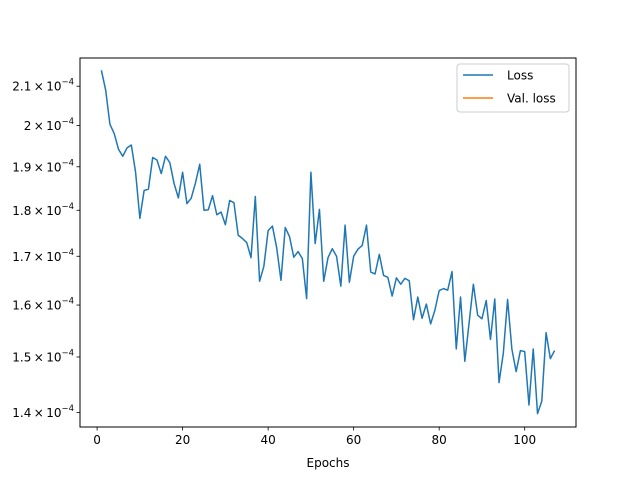 The width and height of the screenshot is (640, 480). What do you see at coordinates (328, 463) in the screenshot?
I see `x-axis-label: Epochs` at bounding box center [328, 463].